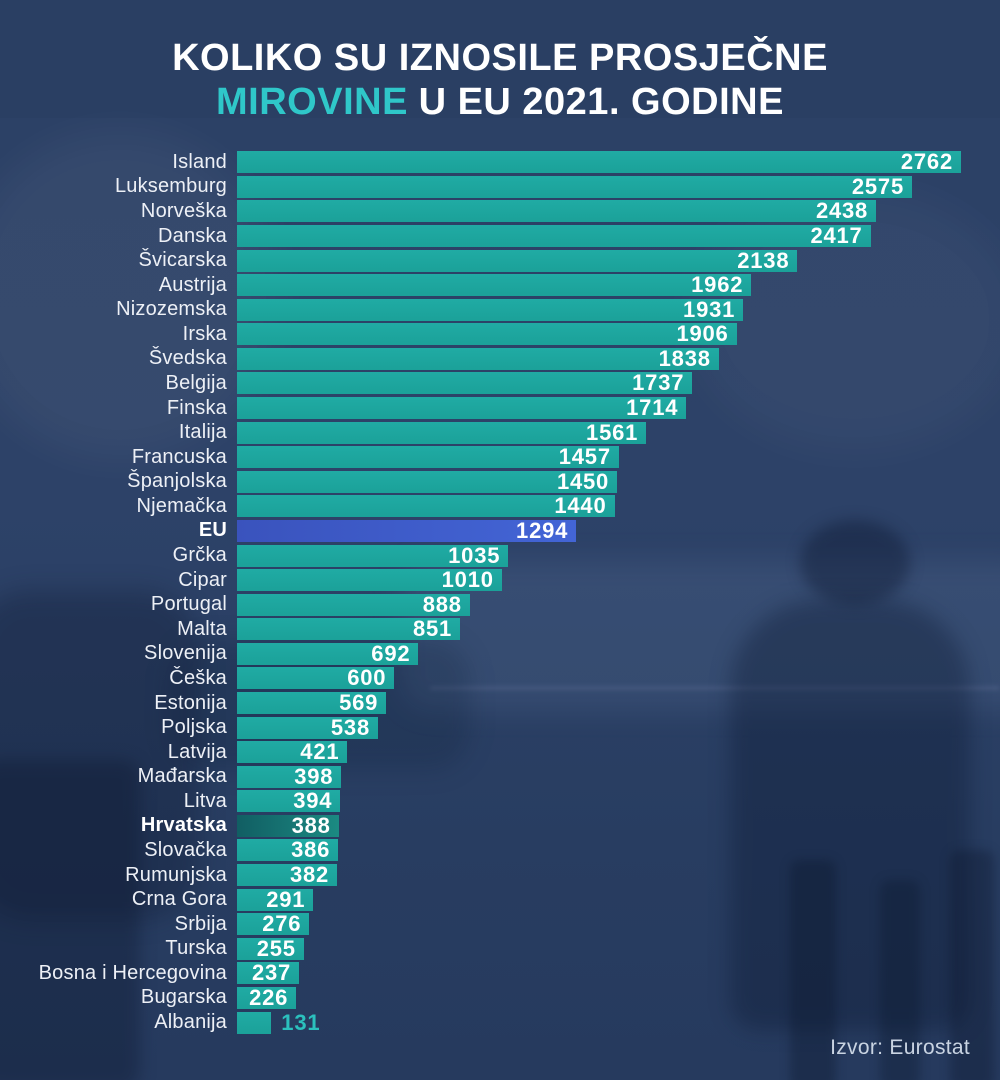  Describe the element at coordinates (900, 1047) in the screenshot. I see `source-credit: Izvor: Eurostat` at that location.